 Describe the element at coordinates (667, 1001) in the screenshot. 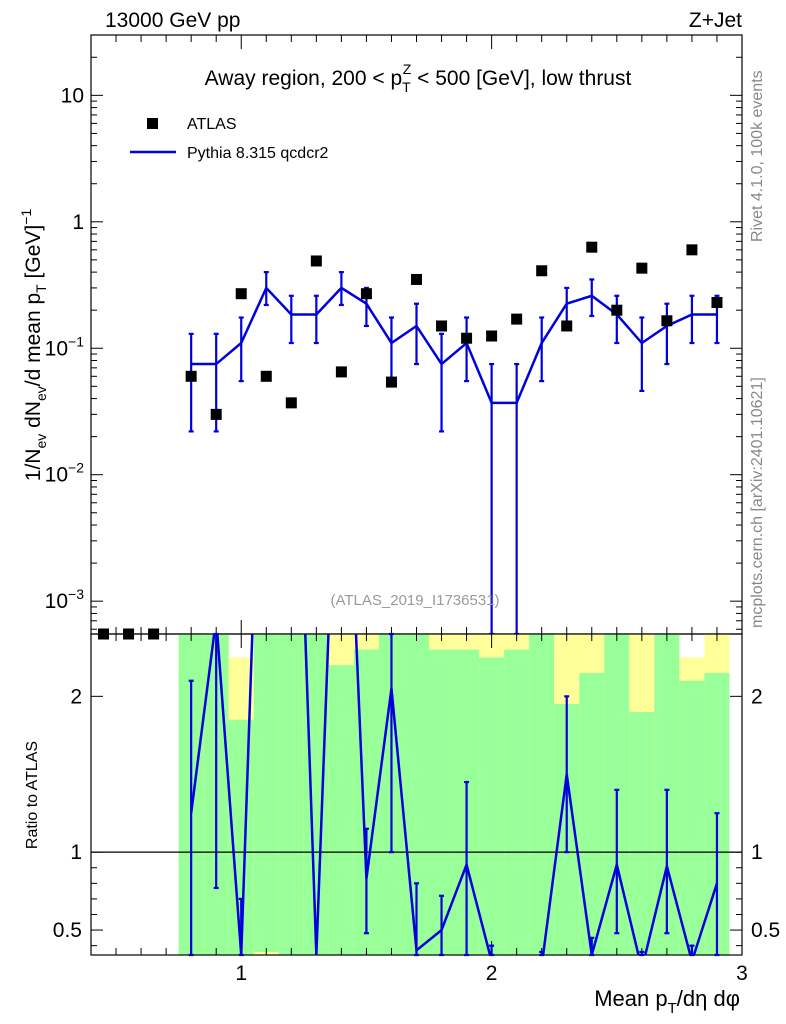

I see `x-axis-label: Mean pT/dη dφ` at that location.